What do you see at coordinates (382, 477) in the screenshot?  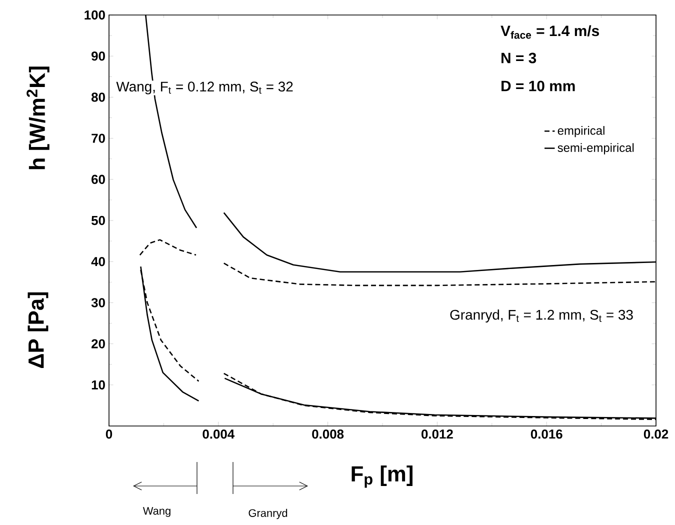 I see `x-axis-title: F$_{p}$ [m]` at bounding box center [382, 477].